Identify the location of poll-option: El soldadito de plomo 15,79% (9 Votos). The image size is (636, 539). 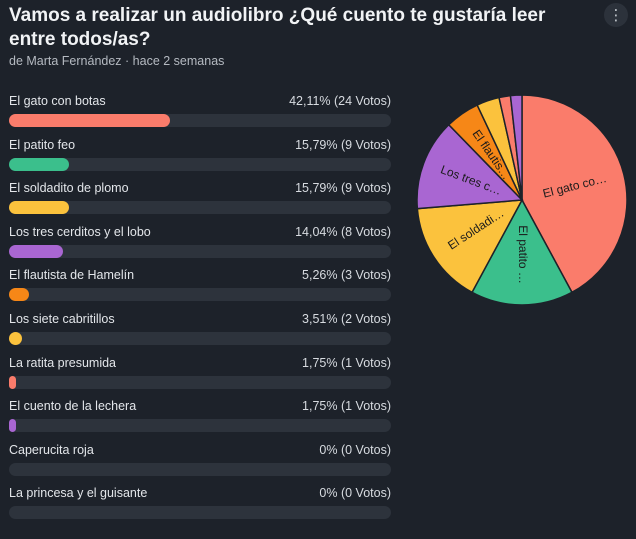
(200, 199).